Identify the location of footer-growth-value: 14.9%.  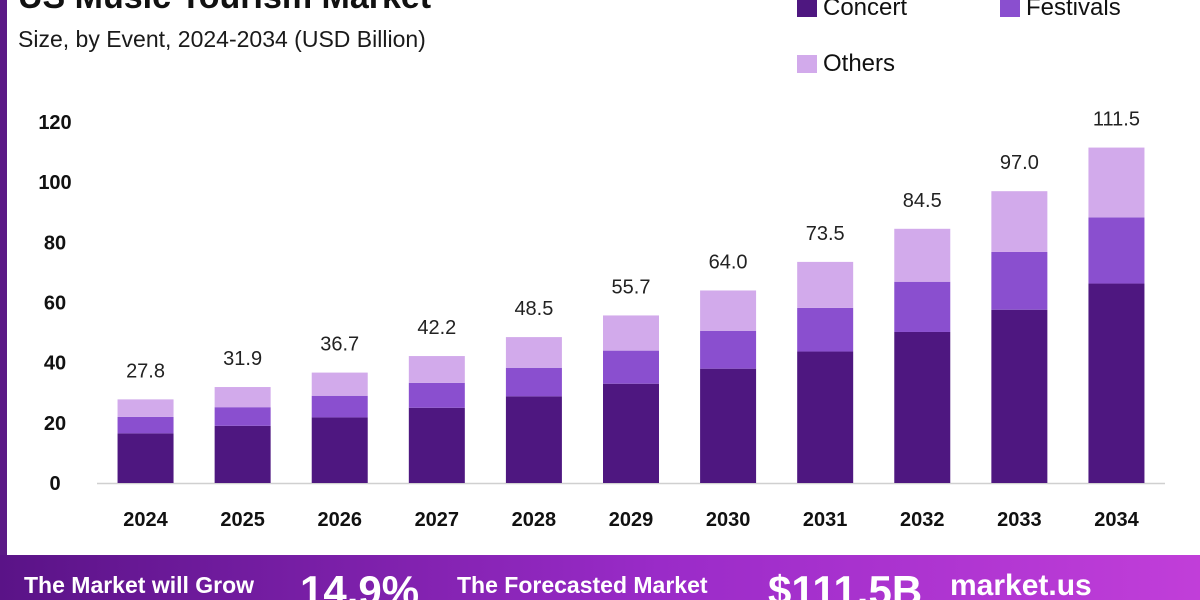
(360, 583).